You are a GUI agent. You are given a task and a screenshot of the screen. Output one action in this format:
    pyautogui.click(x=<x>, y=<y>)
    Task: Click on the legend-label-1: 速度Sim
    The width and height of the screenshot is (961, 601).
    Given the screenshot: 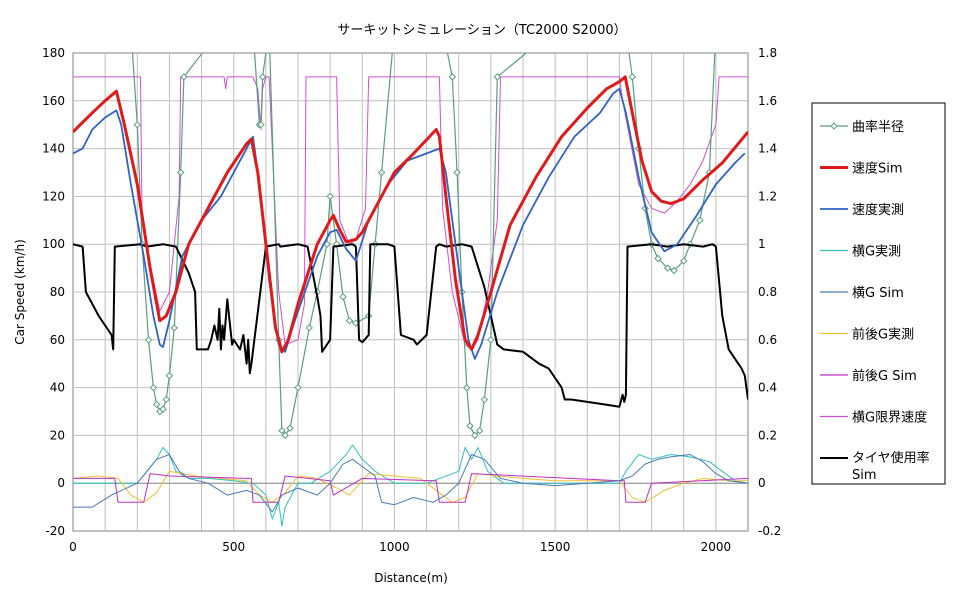 What is the action you would take?
    pyautogui.click(x=877, y=169)
    